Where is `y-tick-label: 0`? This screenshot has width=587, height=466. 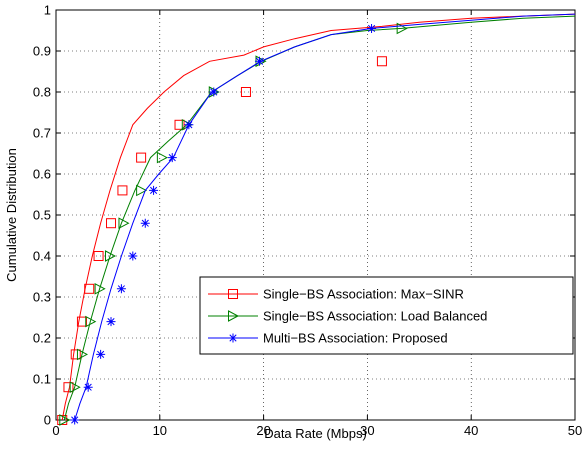
y-tick-label: 0 is located at coordinates (47, 420).